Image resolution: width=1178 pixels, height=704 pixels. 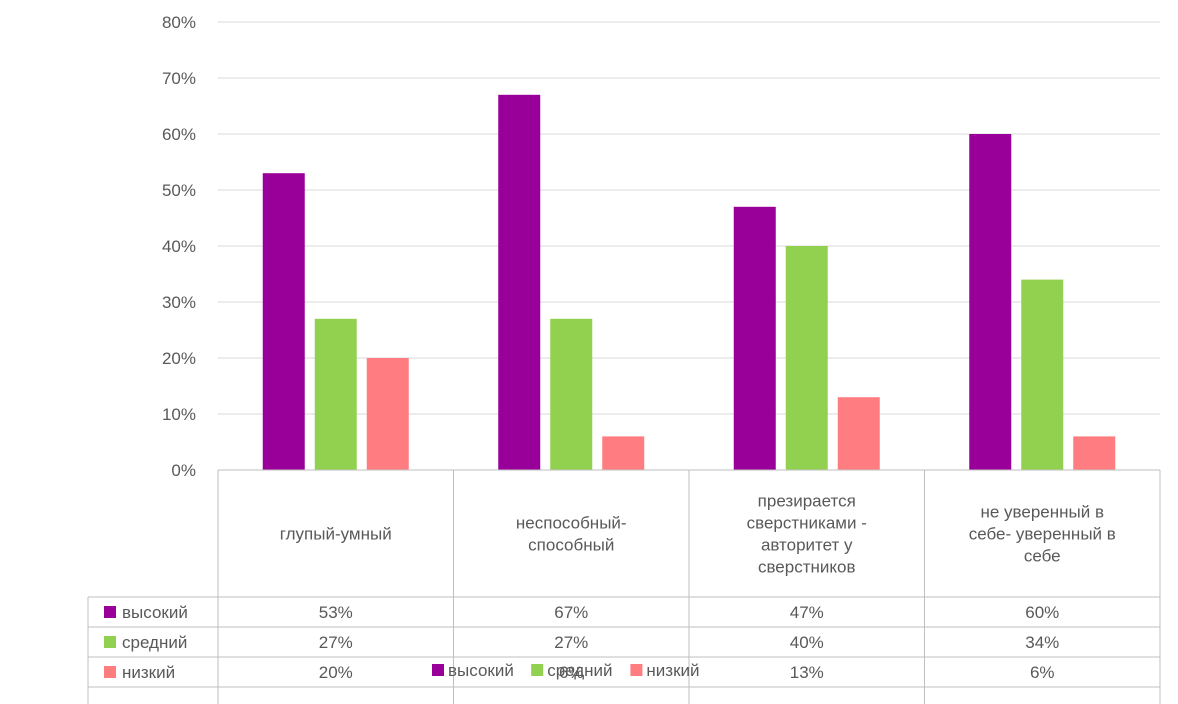 I want to click on legend-swatch-средний, so click(x=537, y=670).